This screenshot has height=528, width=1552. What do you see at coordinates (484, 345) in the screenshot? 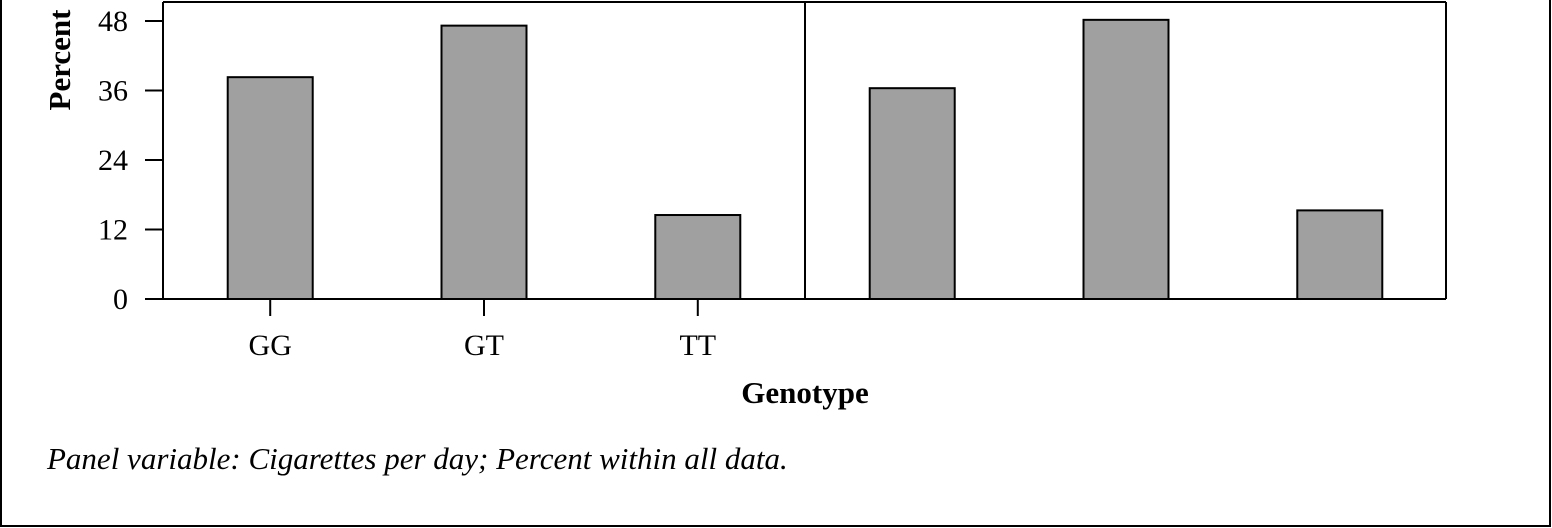
I see `x-tick-label: GT` at bounding box center [484, 345].